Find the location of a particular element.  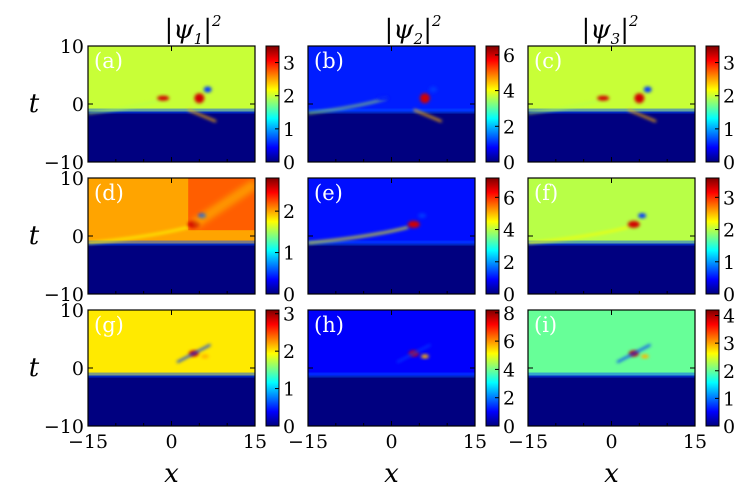

panel-label: (f) is located at coordinates (546, 193).